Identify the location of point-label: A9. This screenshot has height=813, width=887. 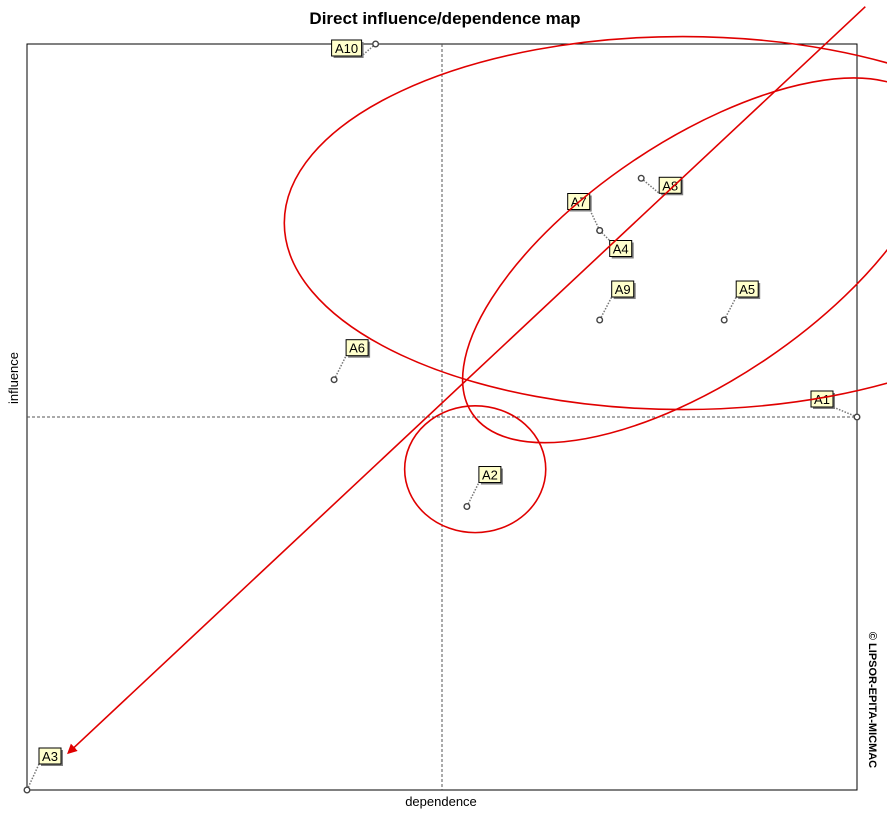
(623, 289).